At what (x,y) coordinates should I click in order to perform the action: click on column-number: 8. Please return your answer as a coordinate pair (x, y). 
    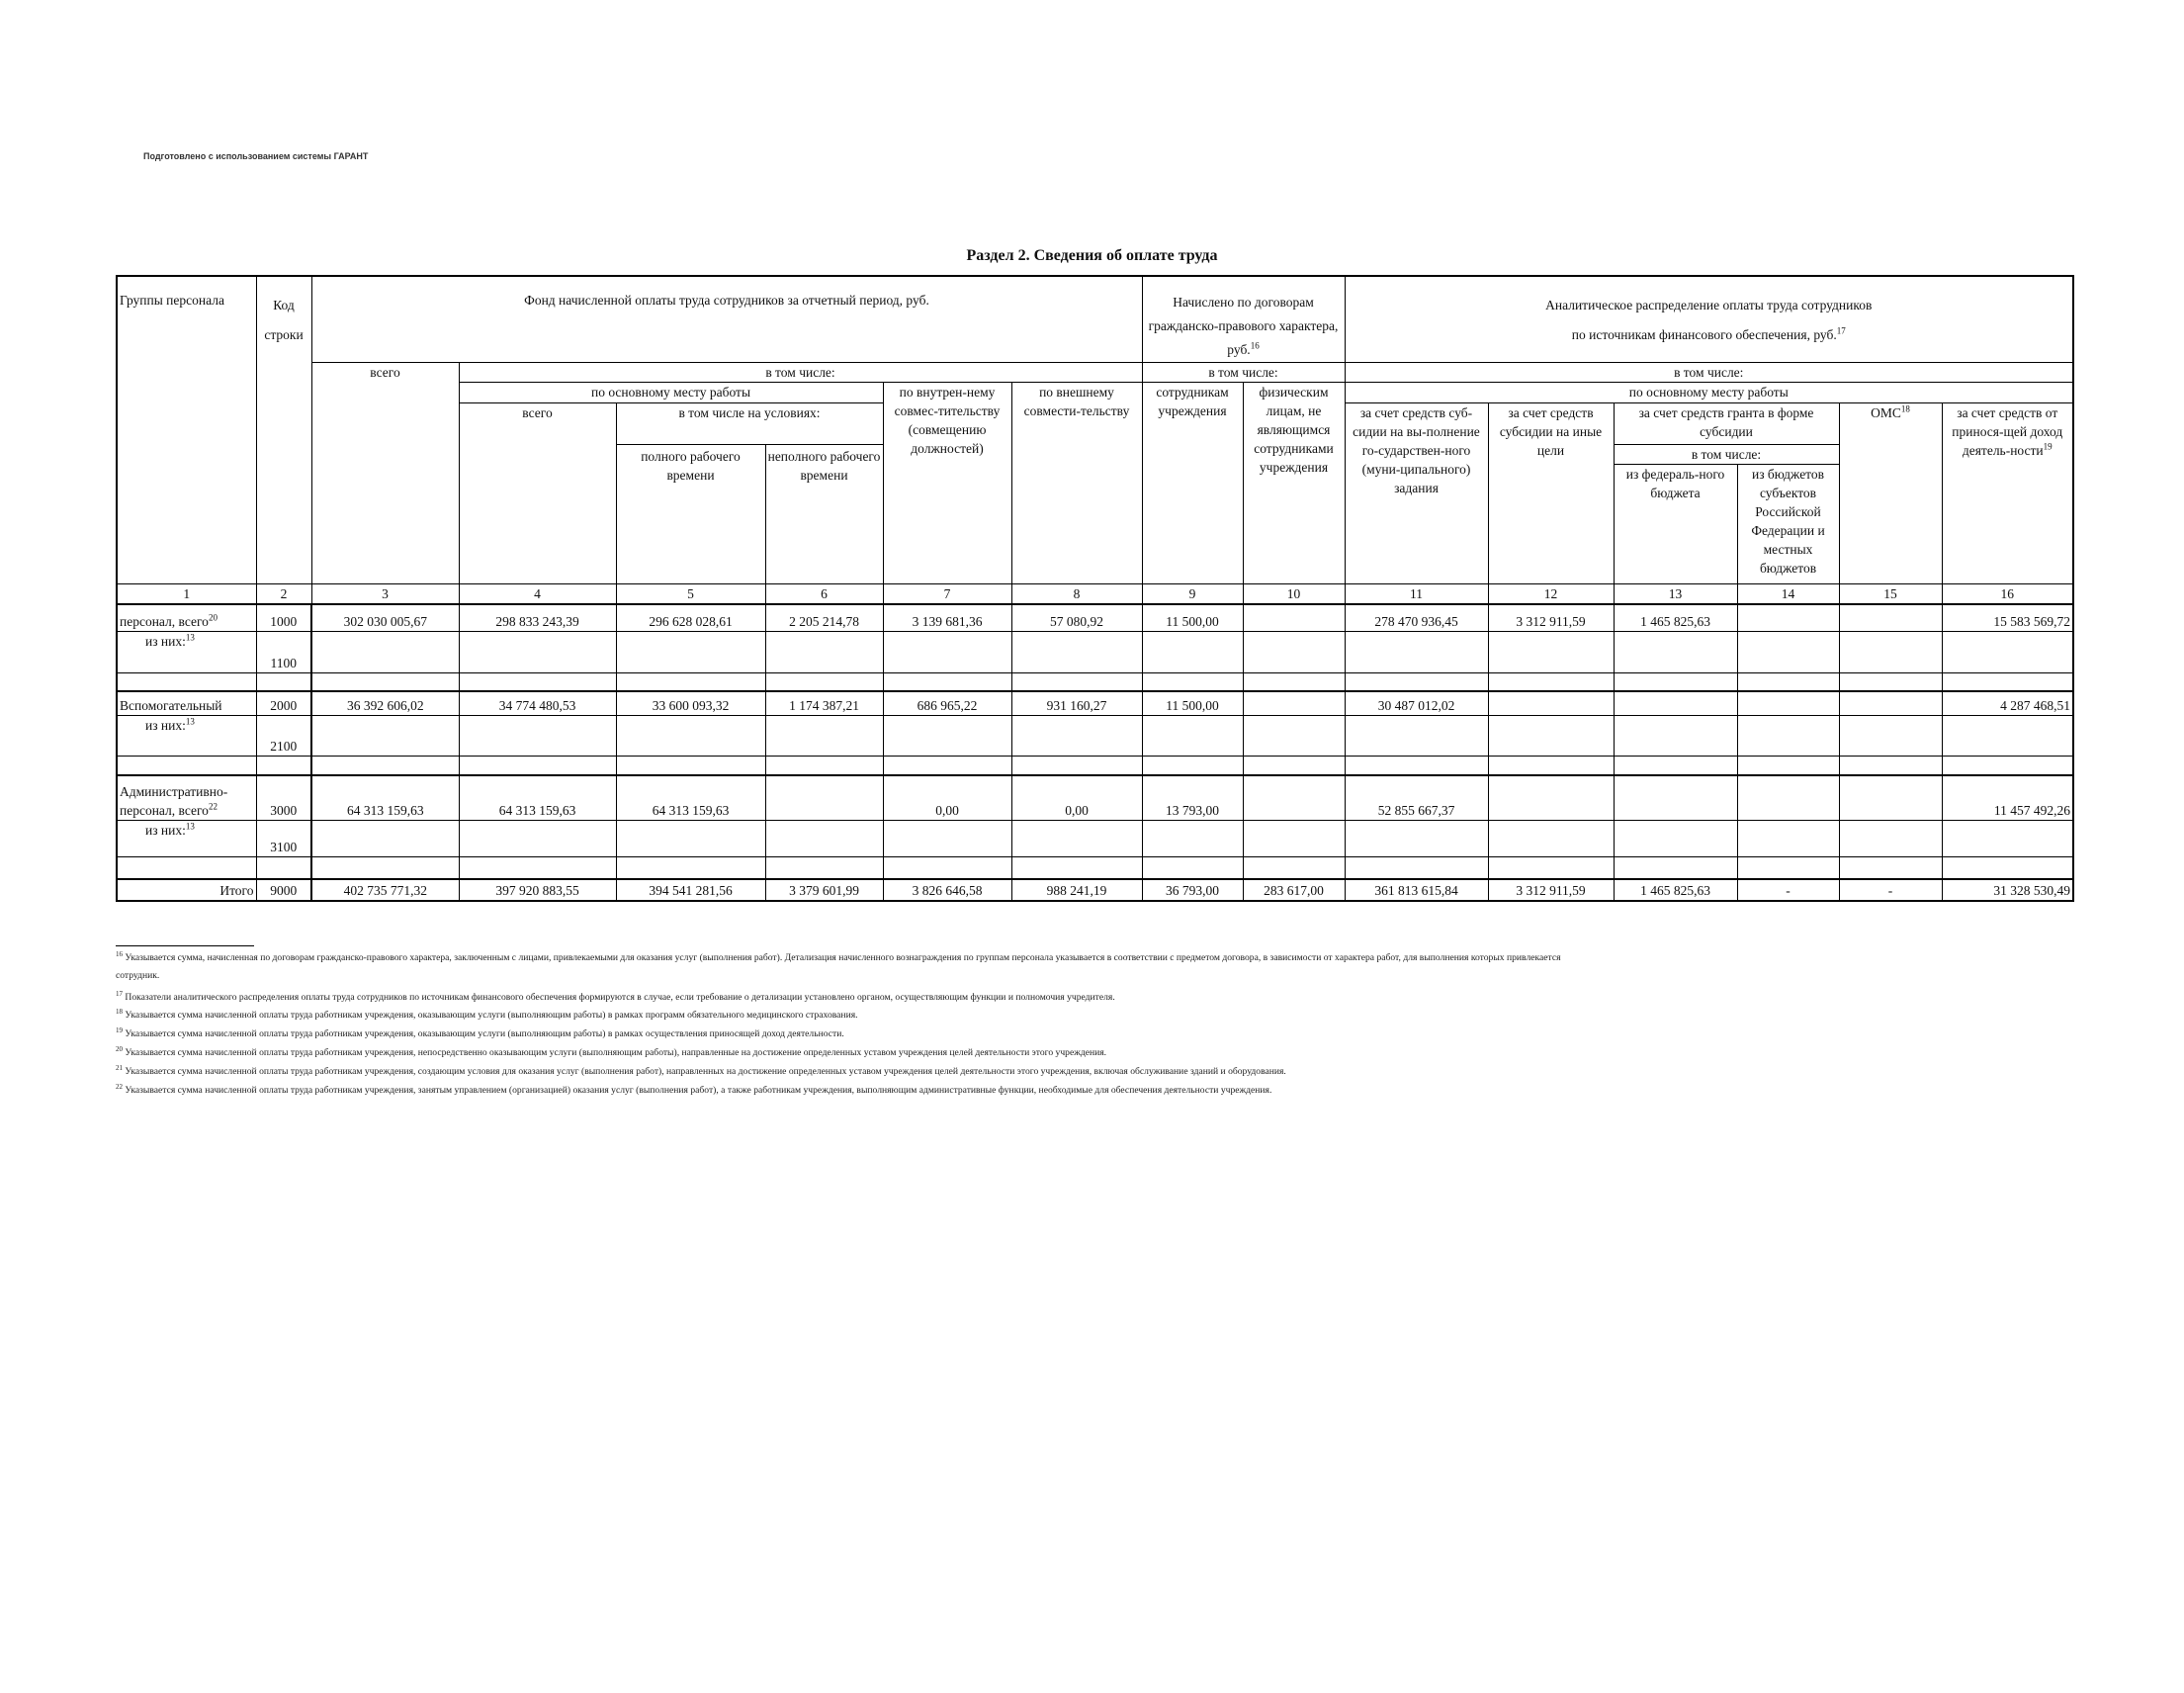
    Looking at the image, I should click on (1076, 594).